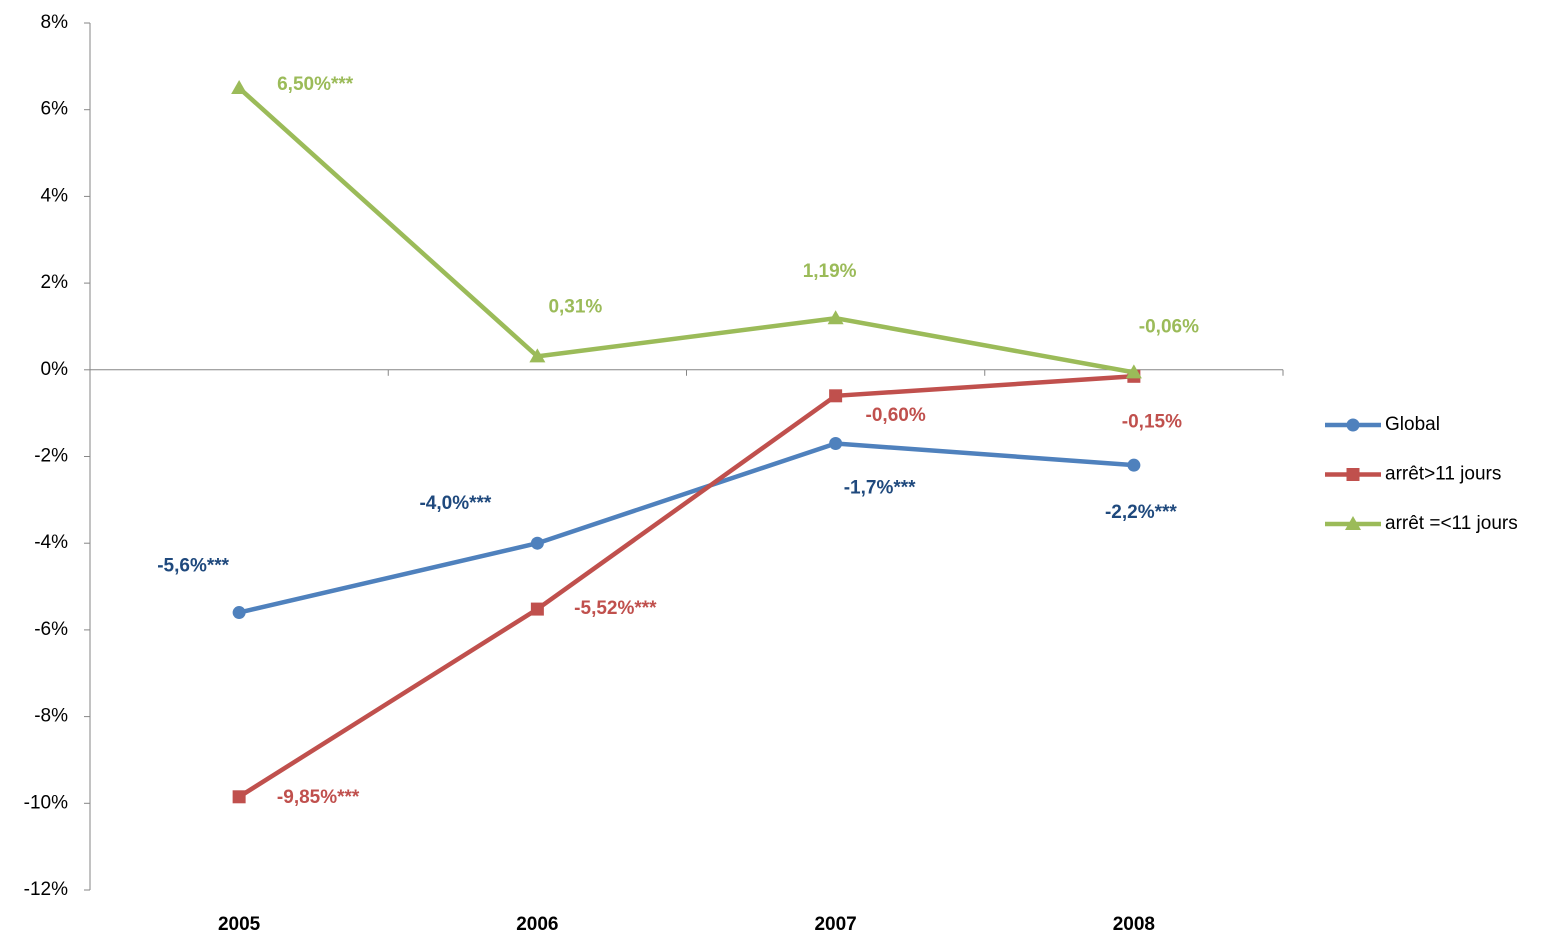  Describe the element at coordinates (455, 503) in the screenshot. I see `data-label: -4,0%***` at that location.